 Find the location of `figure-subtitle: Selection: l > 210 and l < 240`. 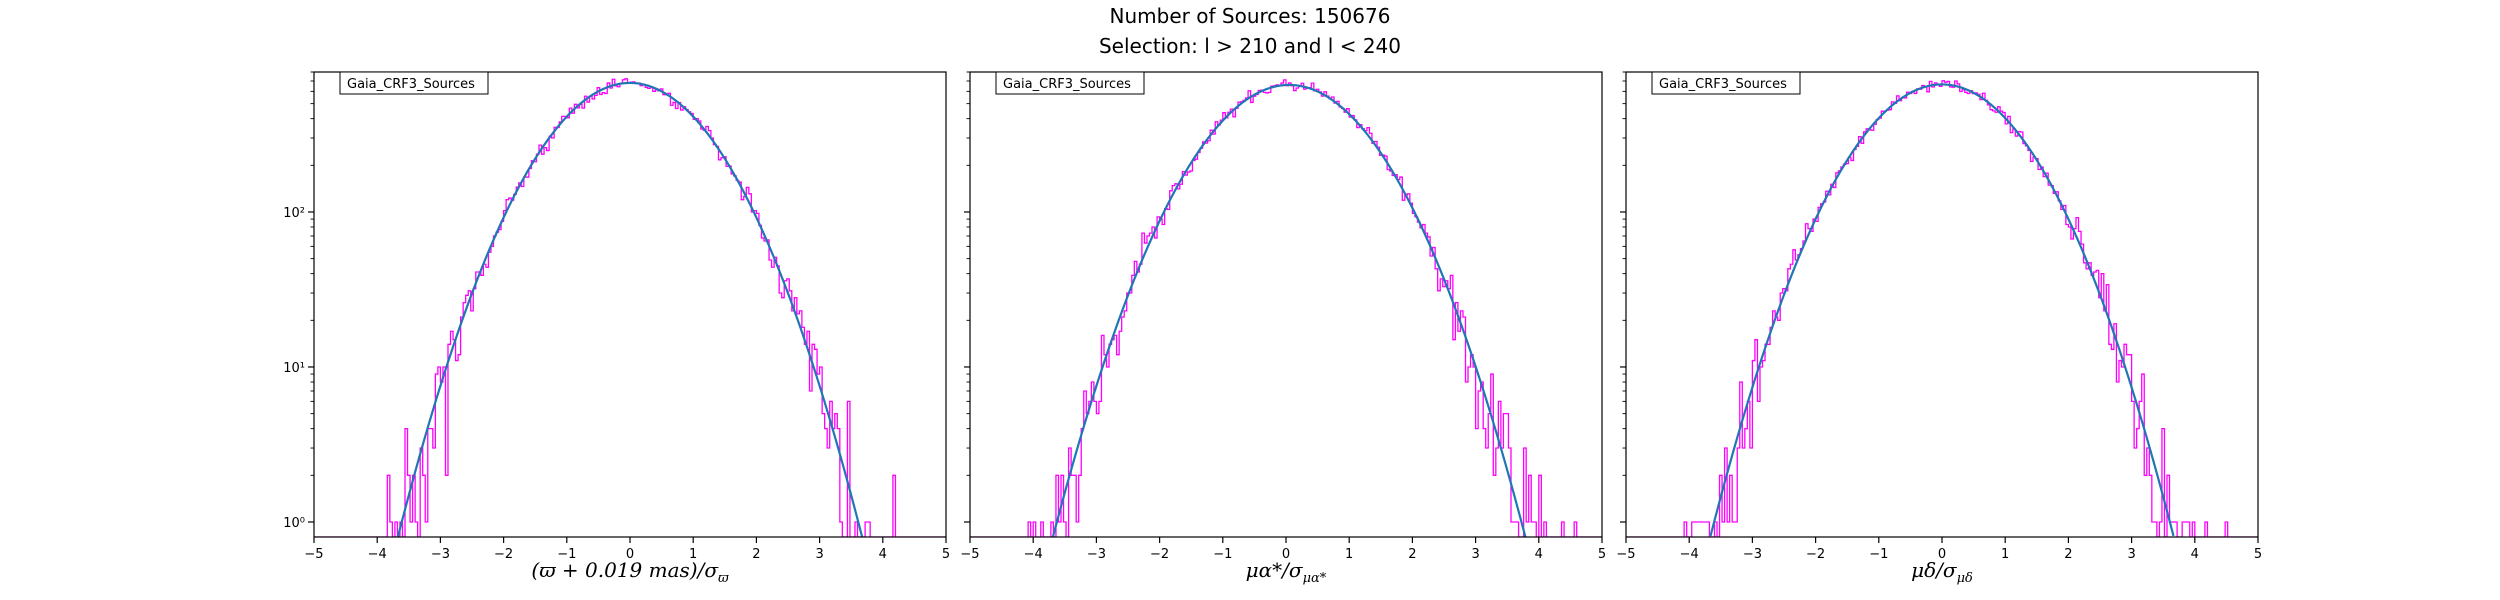

figure-subtitle: Selection: l > 210 and l < 240 is located at coordinates (1249, 46).